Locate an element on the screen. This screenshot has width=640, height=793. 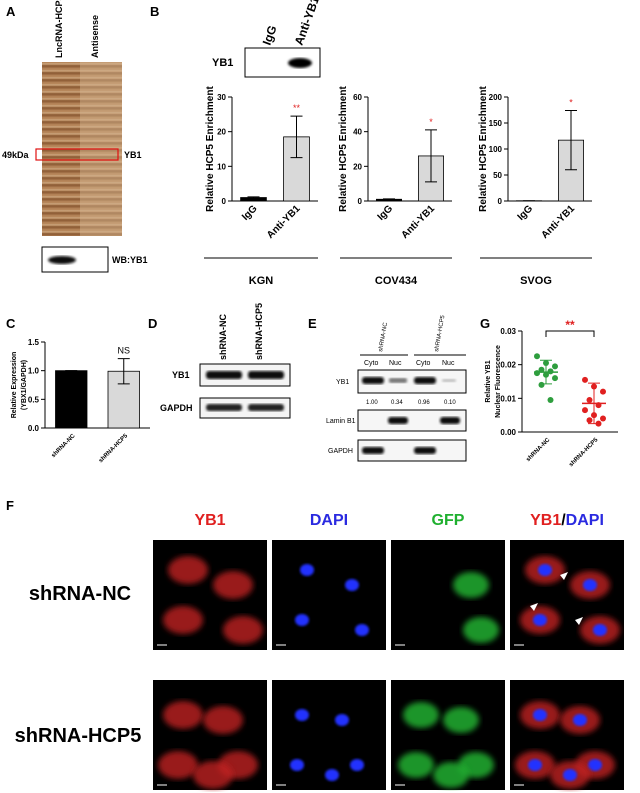
x-axis-label: SVOG is located at coordinates (536, 281).